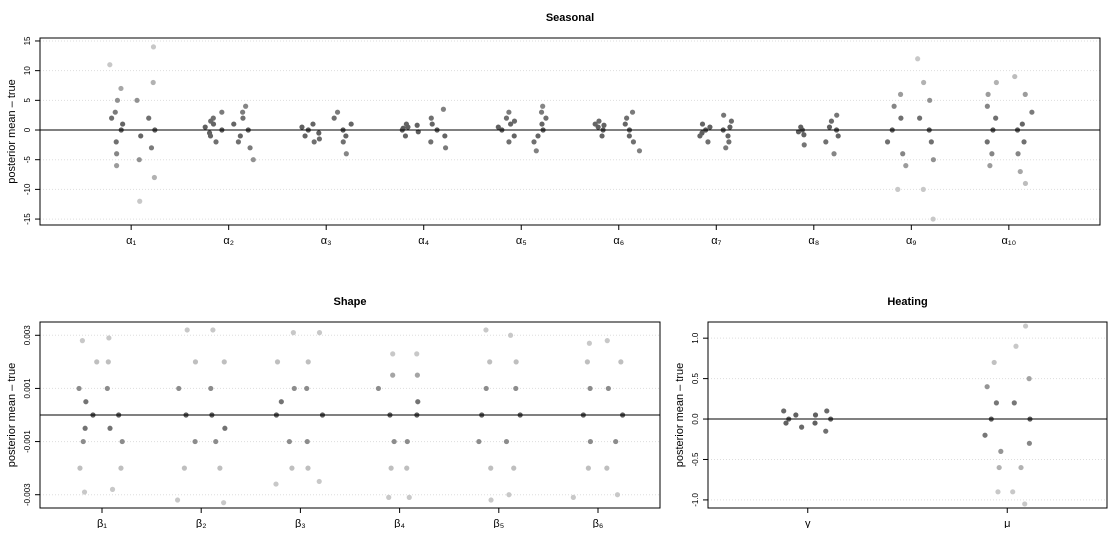  I want to click on x-tick-label: α₂, so click(228, 241).